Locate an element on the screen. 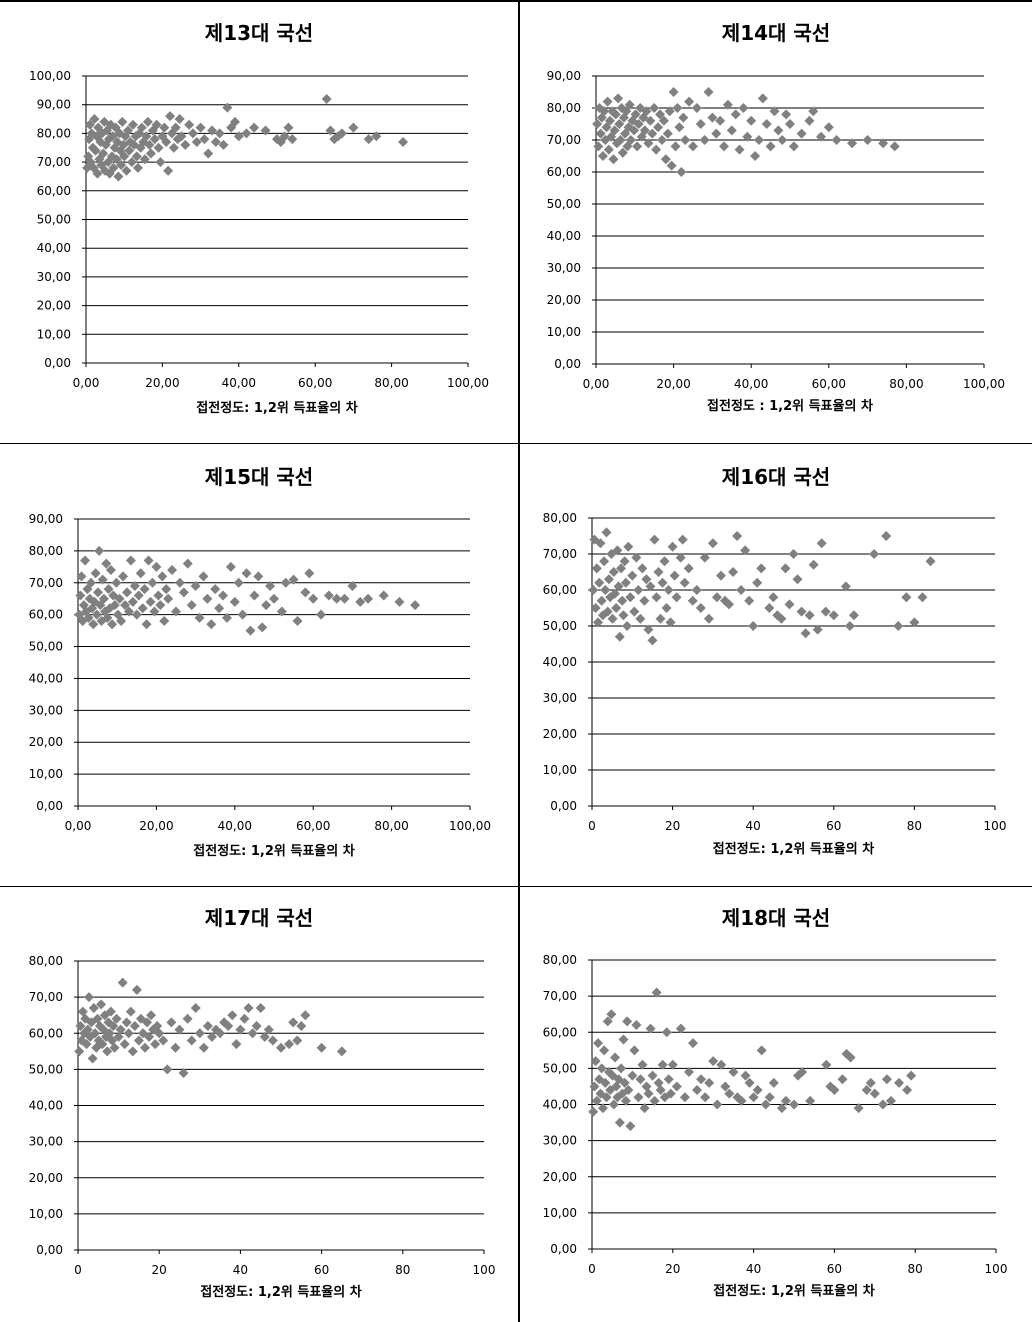 The height and width of the screenshot is (1322, 1032). y-tick-label: 60,00 is located at coordinates (564, 172).